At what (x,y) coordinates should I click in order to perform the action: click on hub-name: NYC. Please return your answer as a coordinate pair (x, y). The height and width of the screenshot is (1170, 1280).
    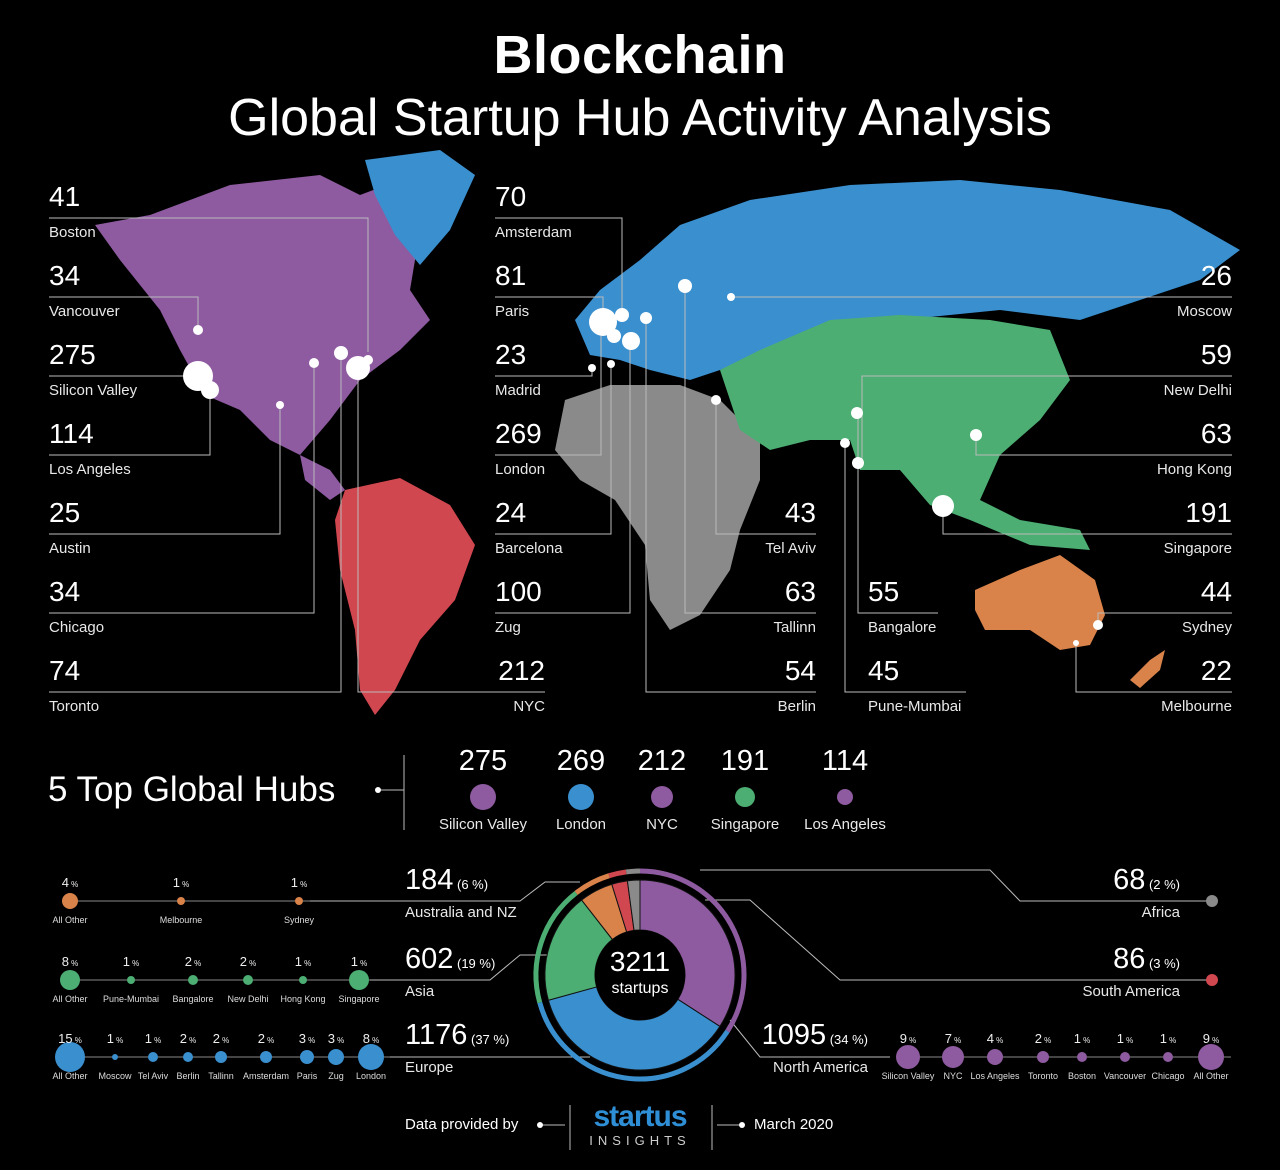
    Looking at the image, I should click on (529, 706).